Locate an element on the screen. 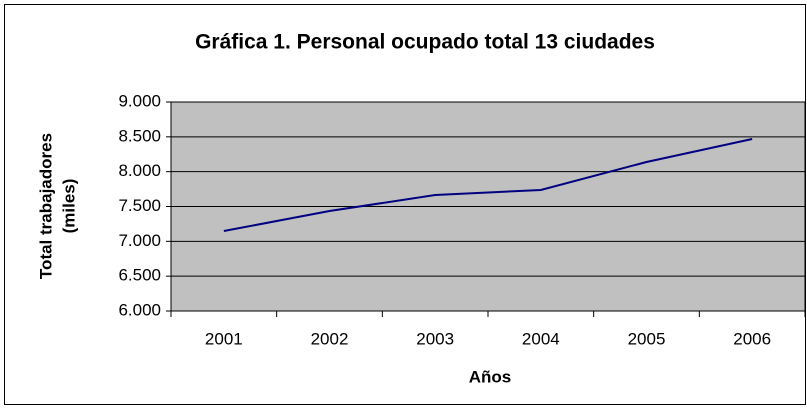 The image size is (807, 408). y-tick-label: 7.000 is located at coordinates (139, 240).